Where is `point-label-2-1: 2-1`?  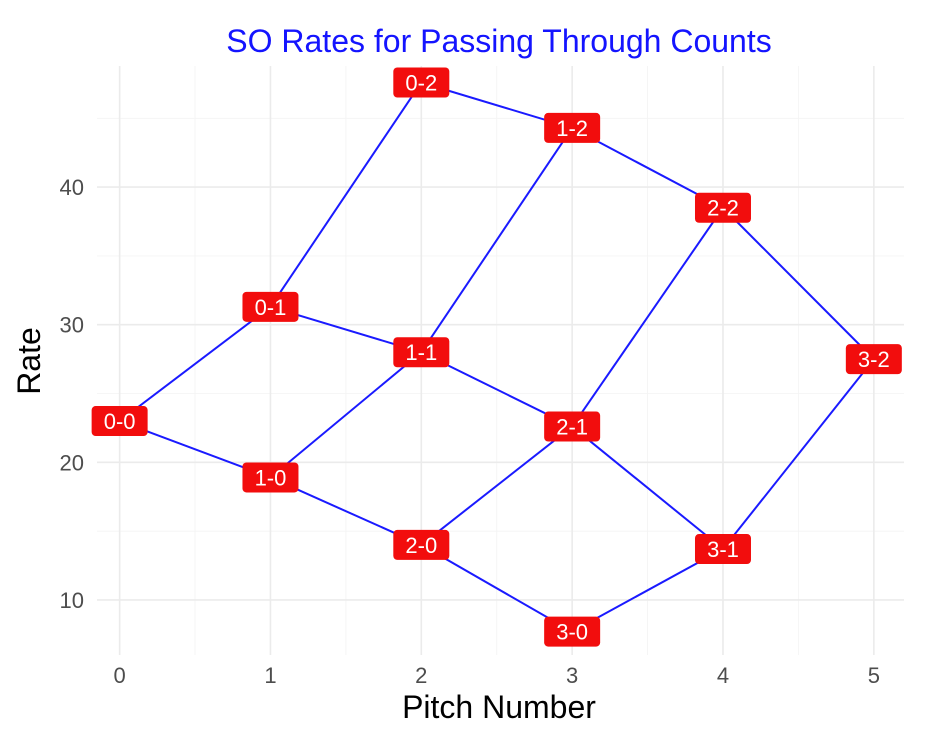 point-label-2-1: 2-1 is located at coordinates (572, 426).